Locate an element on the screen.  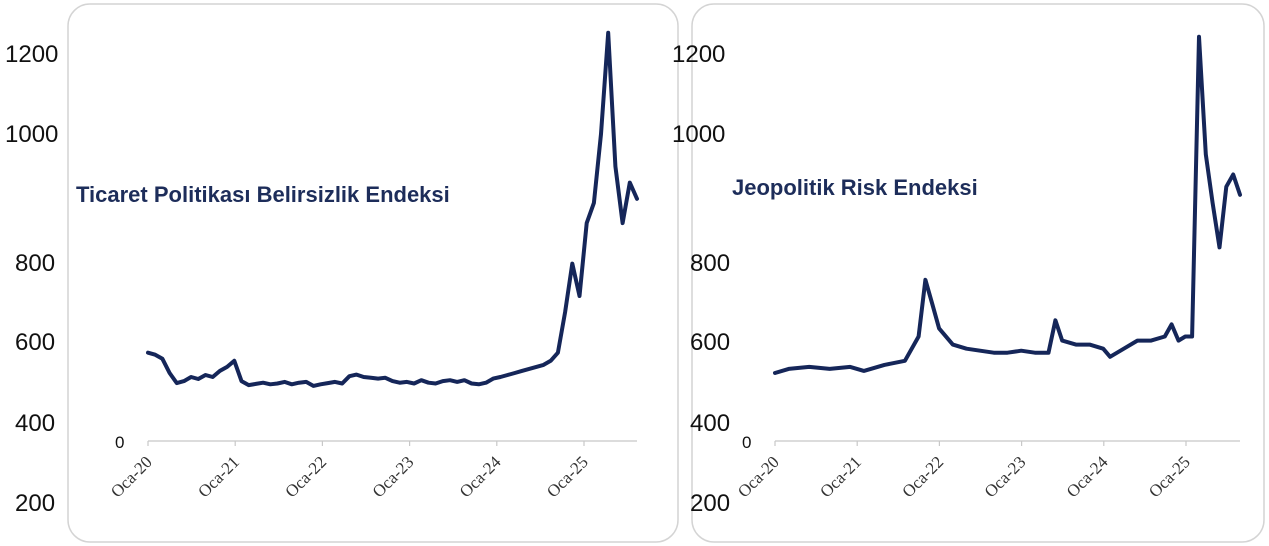
chart-title-right: Jeopolitik Risk Endeksi is located at coordinates (855, 187).